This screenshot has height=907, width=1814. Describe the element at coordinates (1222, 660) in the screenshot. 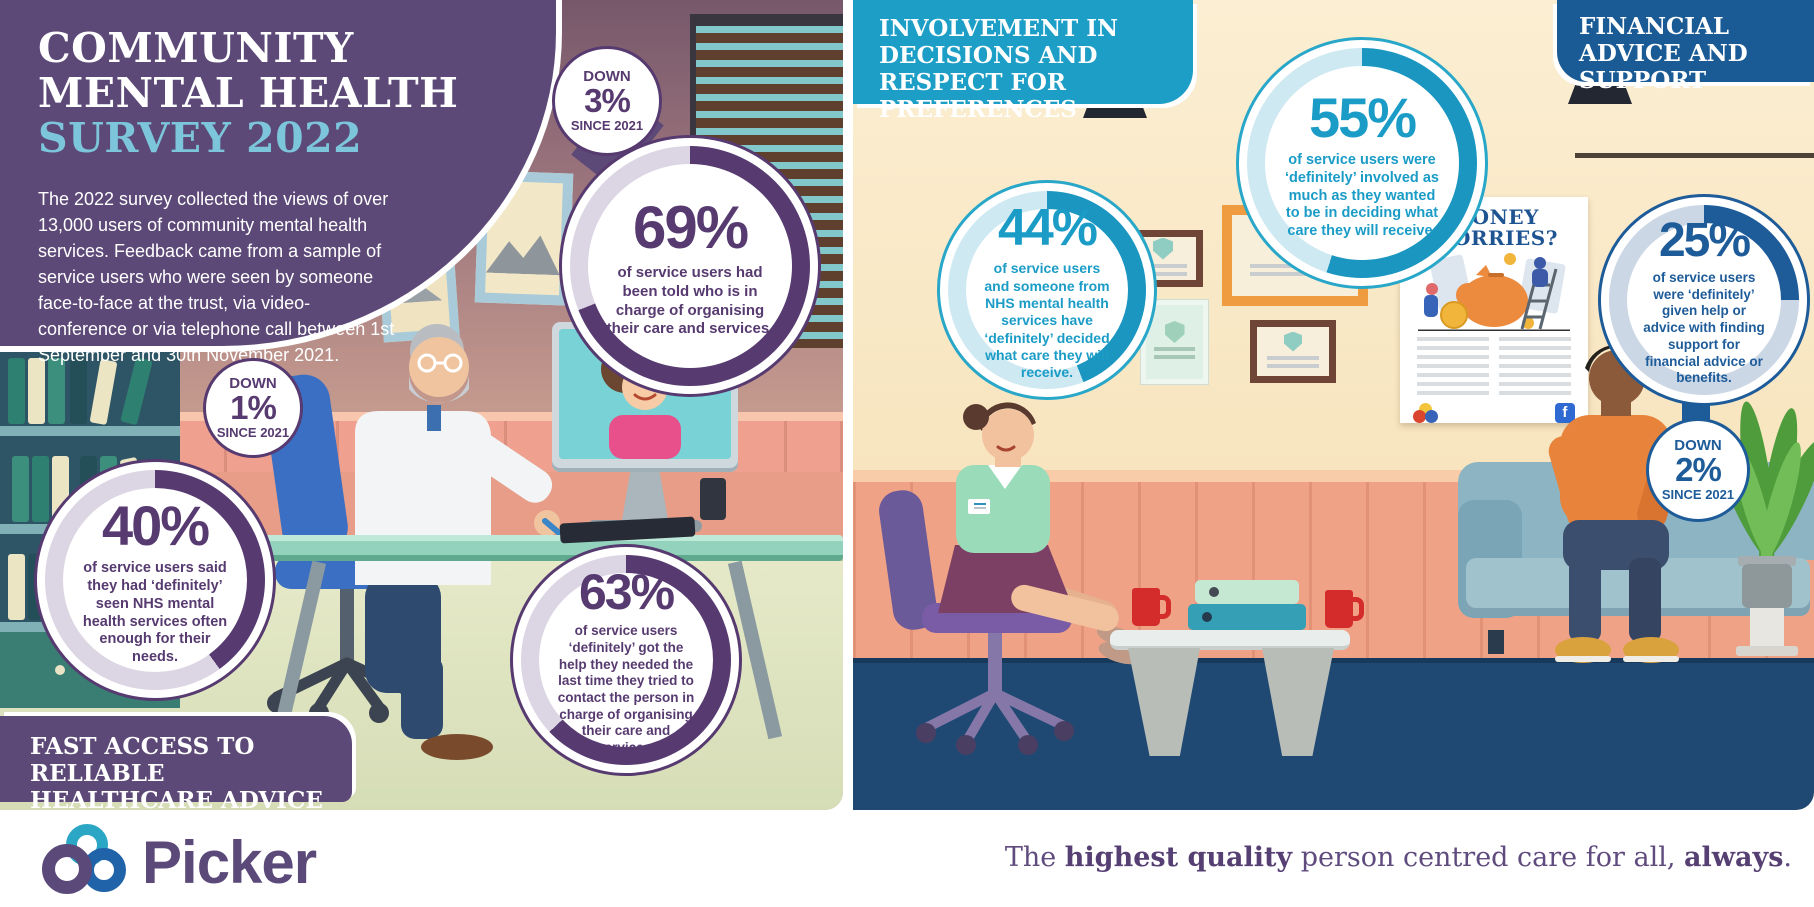

I see `coffee-table-illustration` at that location.